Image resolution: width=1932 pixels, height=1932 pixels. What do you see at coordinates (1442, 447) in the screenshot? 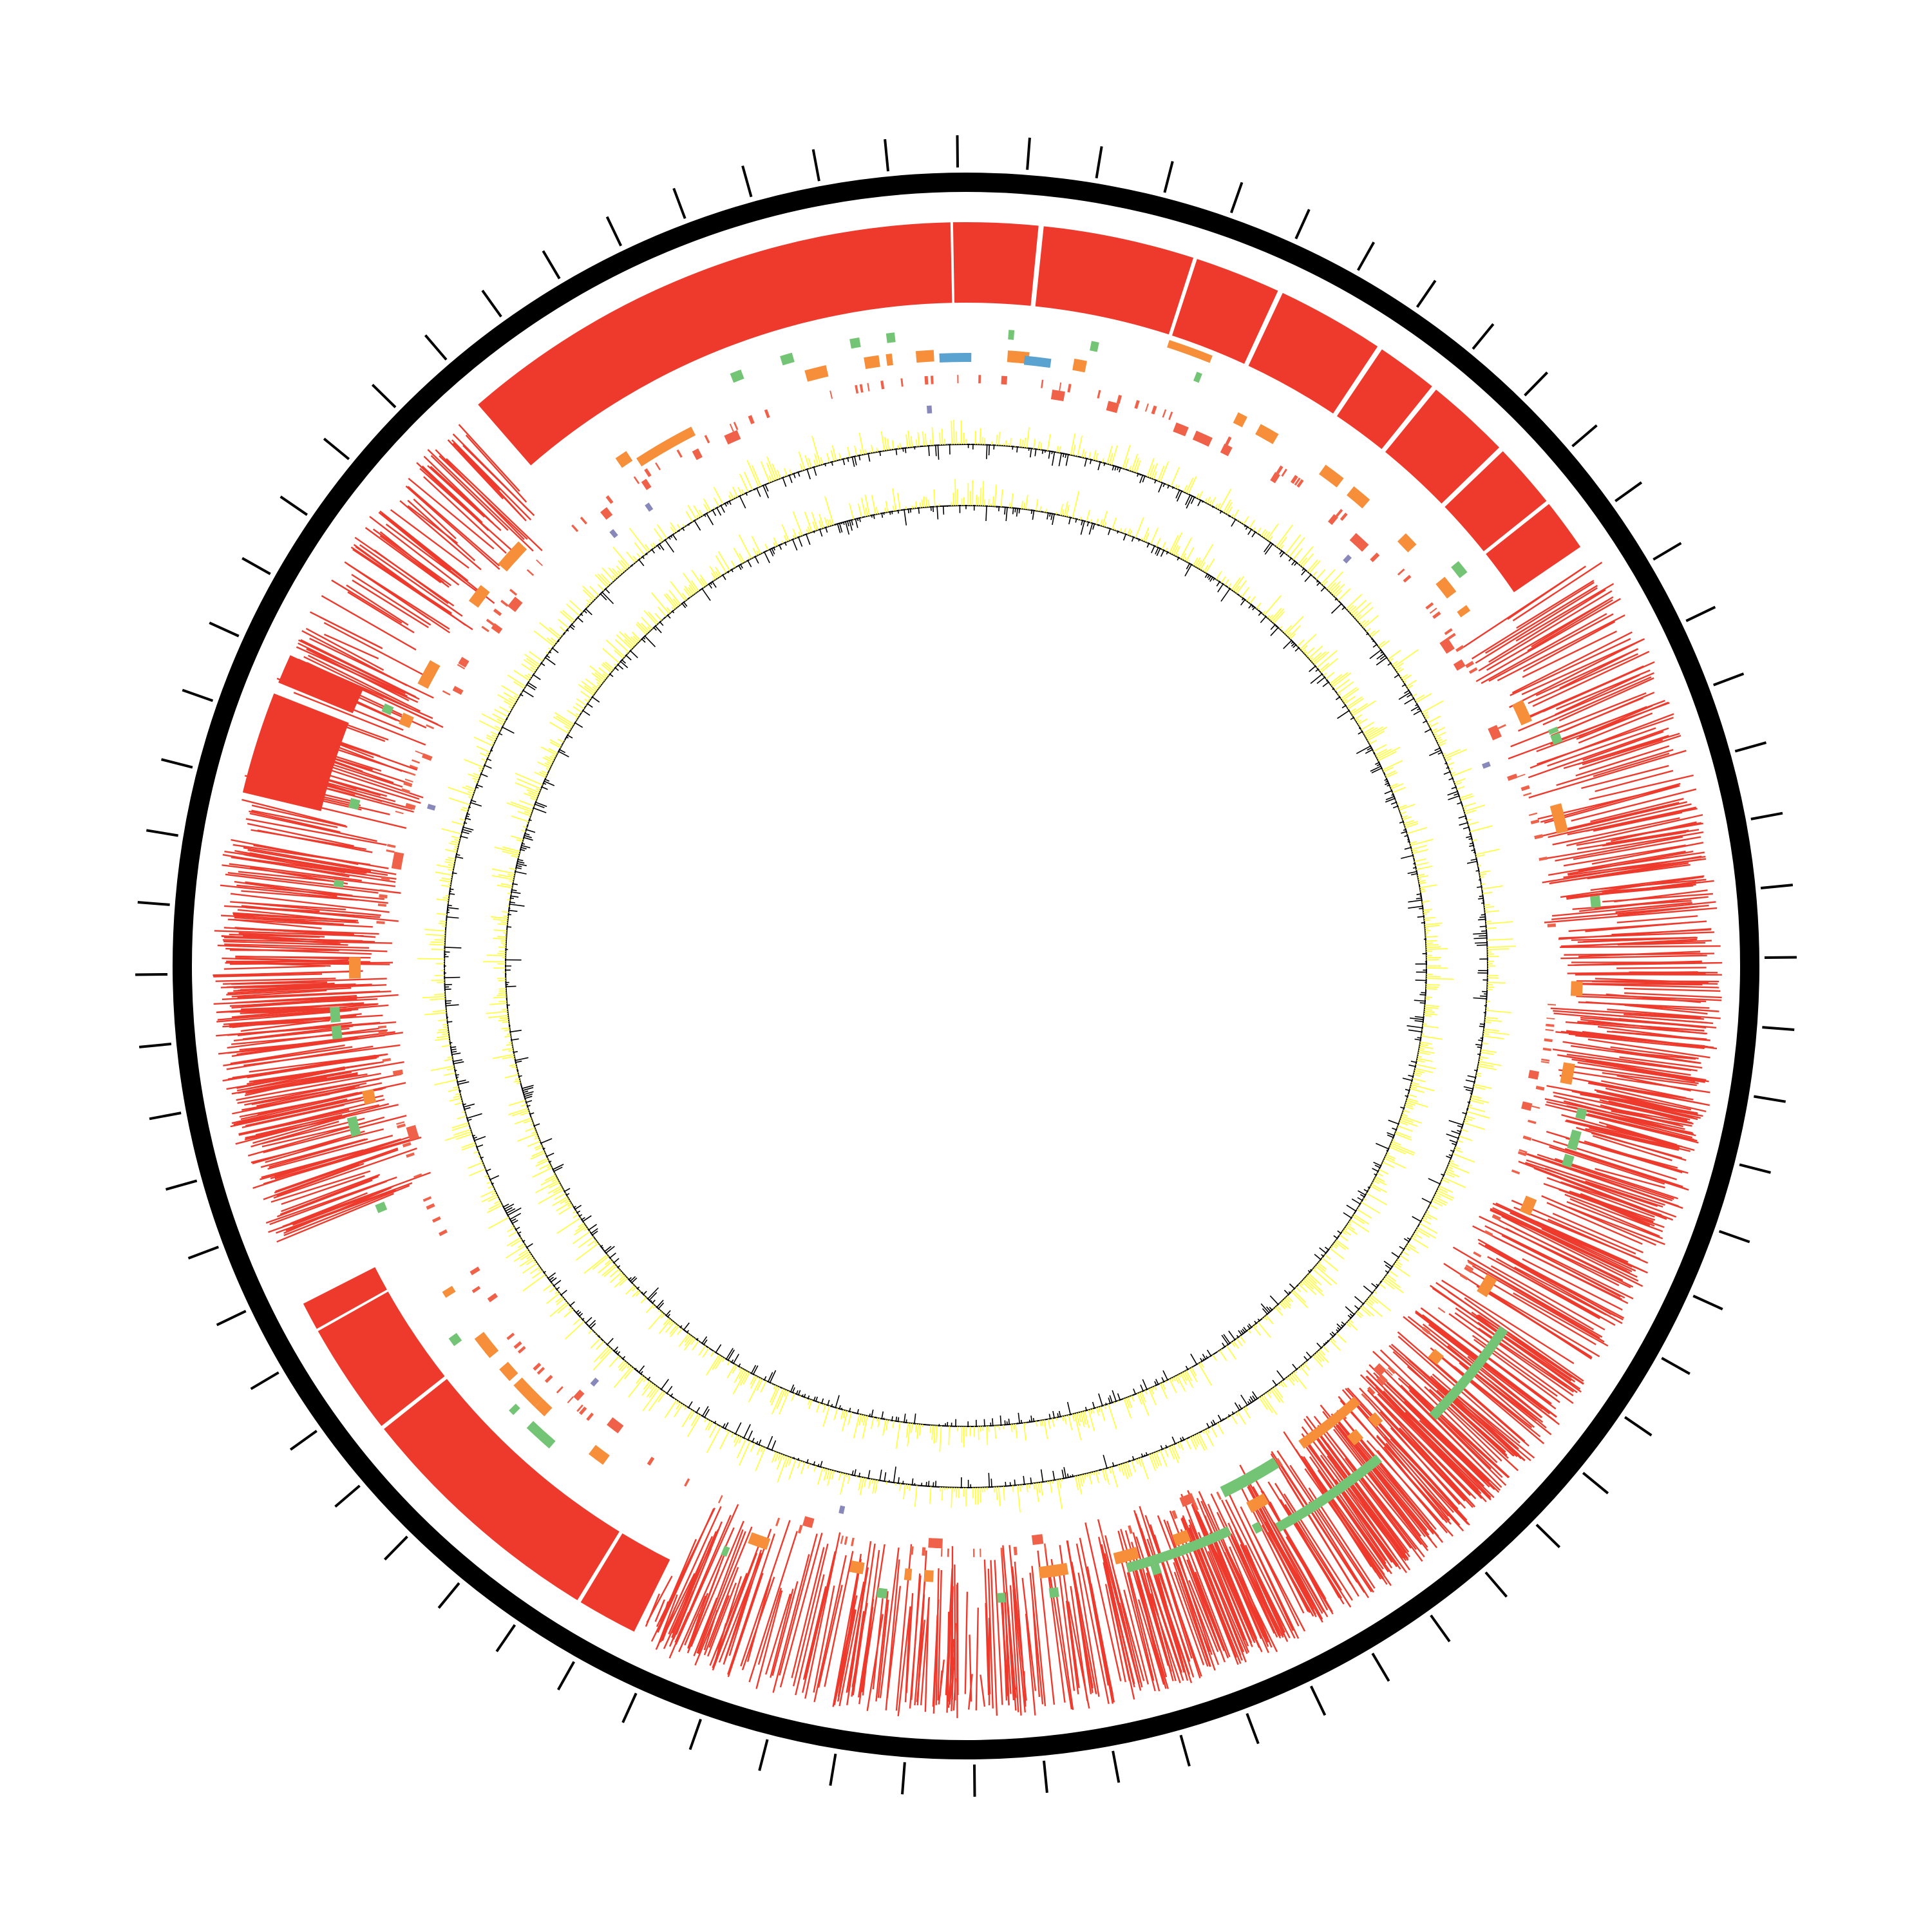
I see `synteny-block` at bounding box center [1442, 447].